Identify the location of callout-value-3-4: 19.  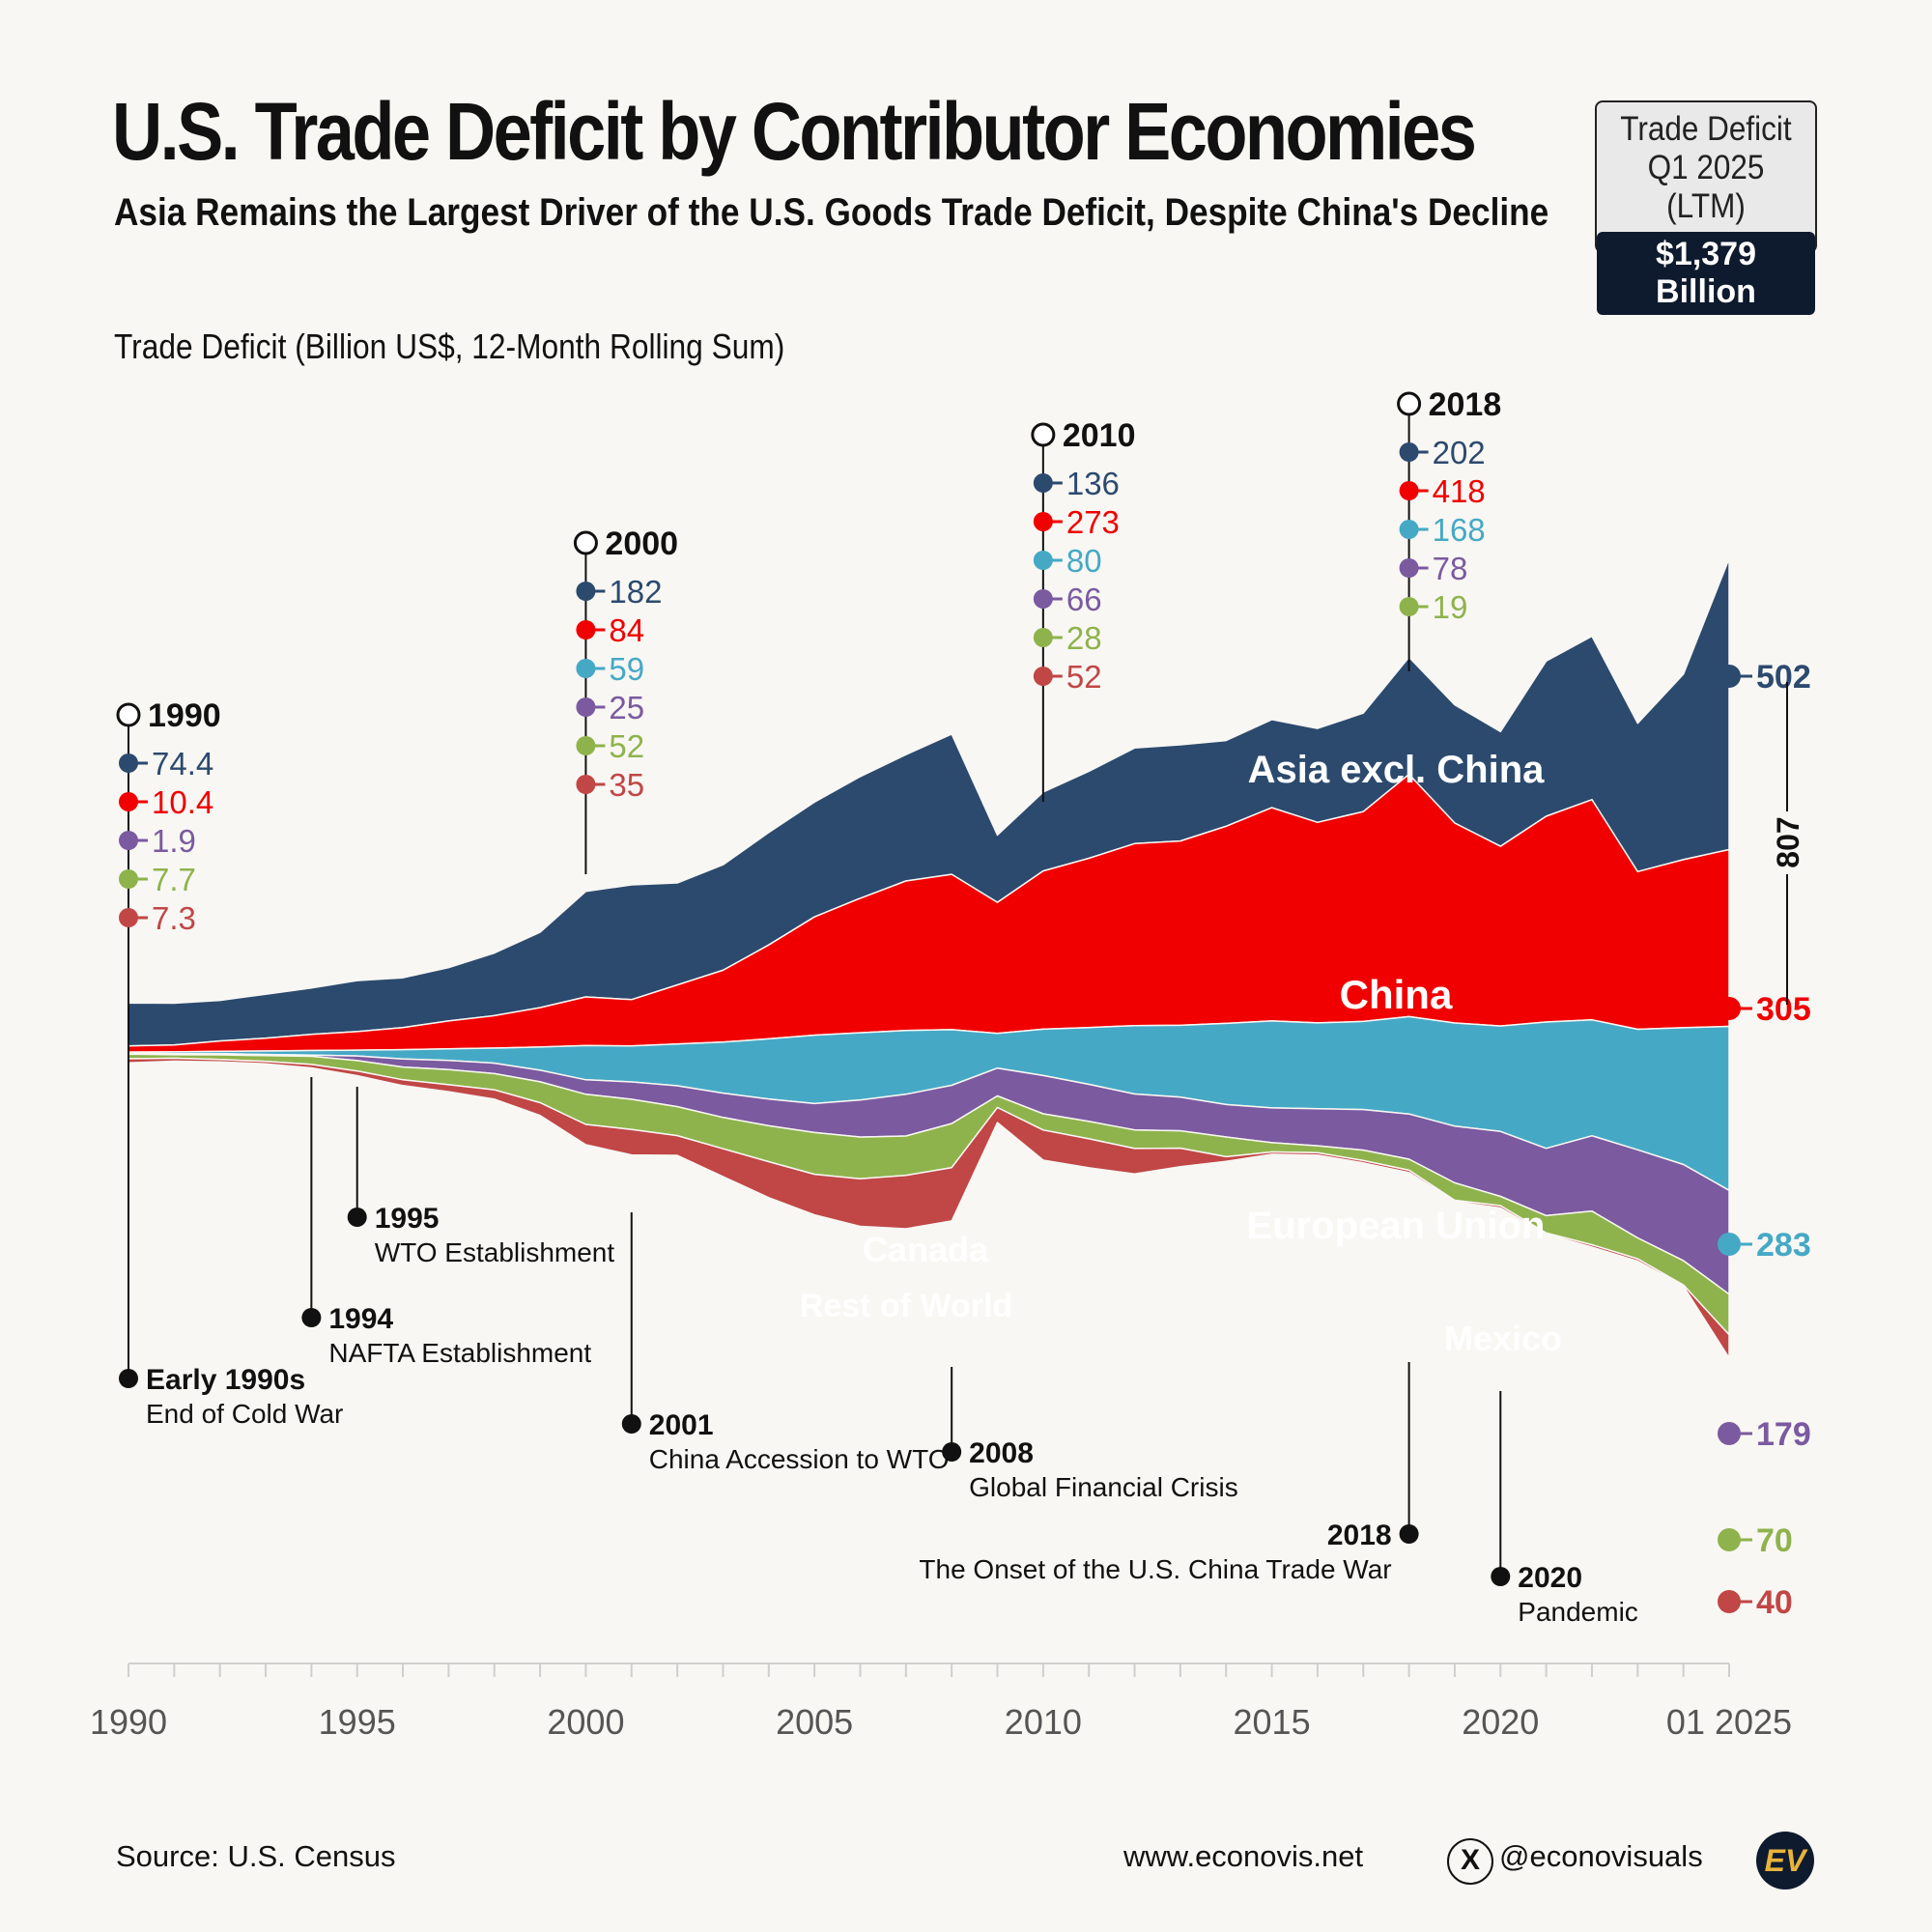
(1450, 607).